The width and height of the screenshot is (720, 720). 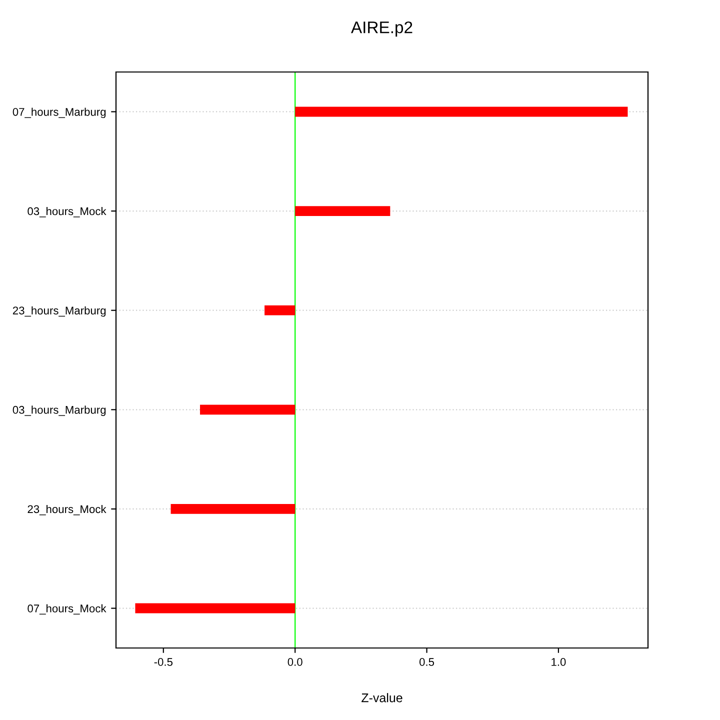 I want to click on y-tick-label: 07_hours_Marburg, so click(x=59, y=113).